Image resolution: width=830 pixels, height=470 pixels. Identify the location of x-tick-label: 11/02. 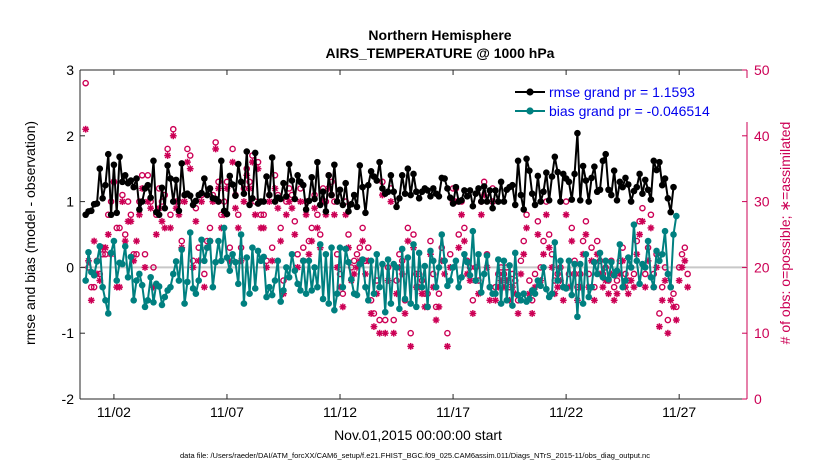
(114, 412).